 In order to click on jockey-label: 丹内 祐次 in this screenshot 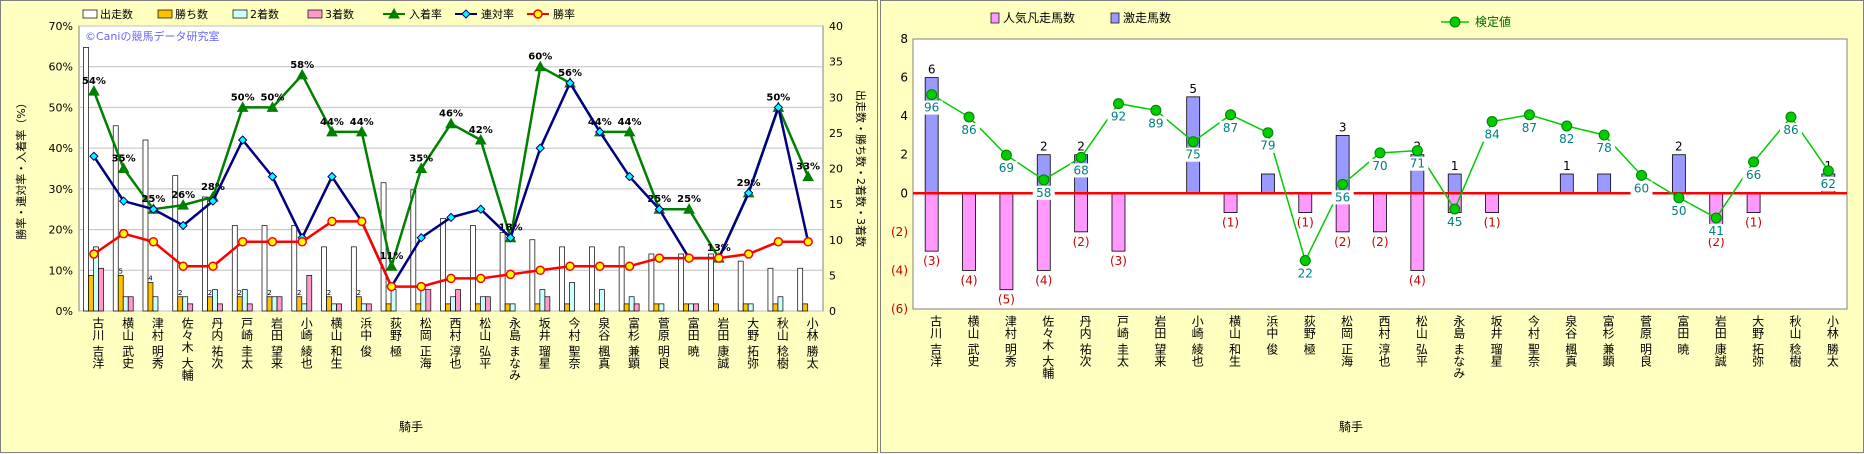, I will do `click(217, 343)`.